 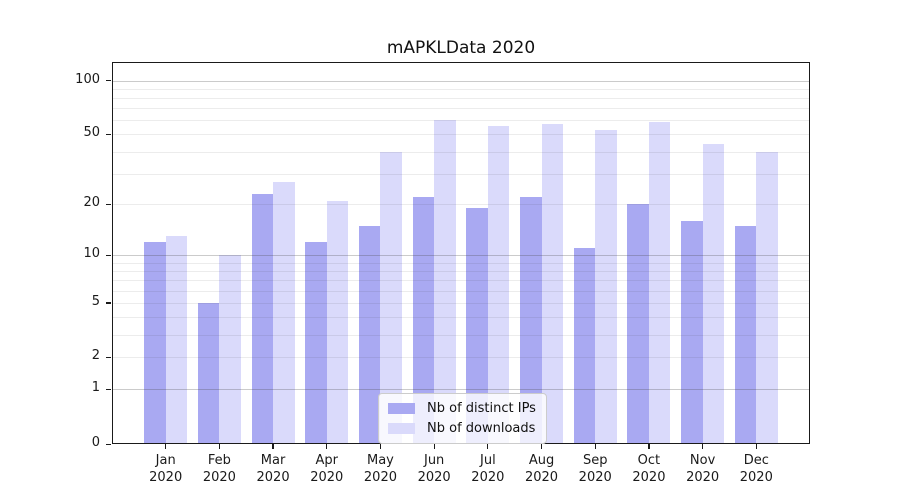 I want to click on x-tick-label: Apr 2020, so click(x=327, y=469).